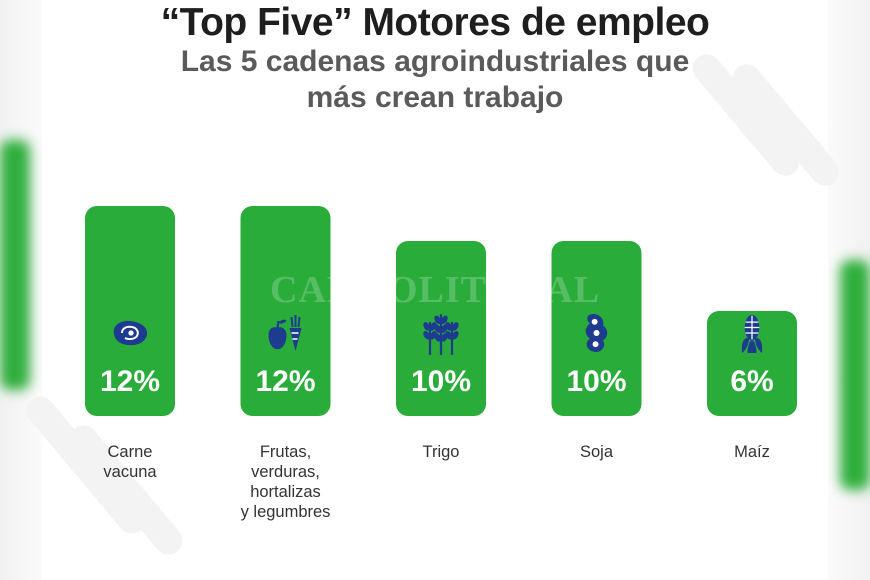 The width and height of the screenshot is (870, 580). What do you see at coordinates (596, 381) in the screenshot?
I see `bar-value-label-4: 10%` at bounding box center [596, 381].